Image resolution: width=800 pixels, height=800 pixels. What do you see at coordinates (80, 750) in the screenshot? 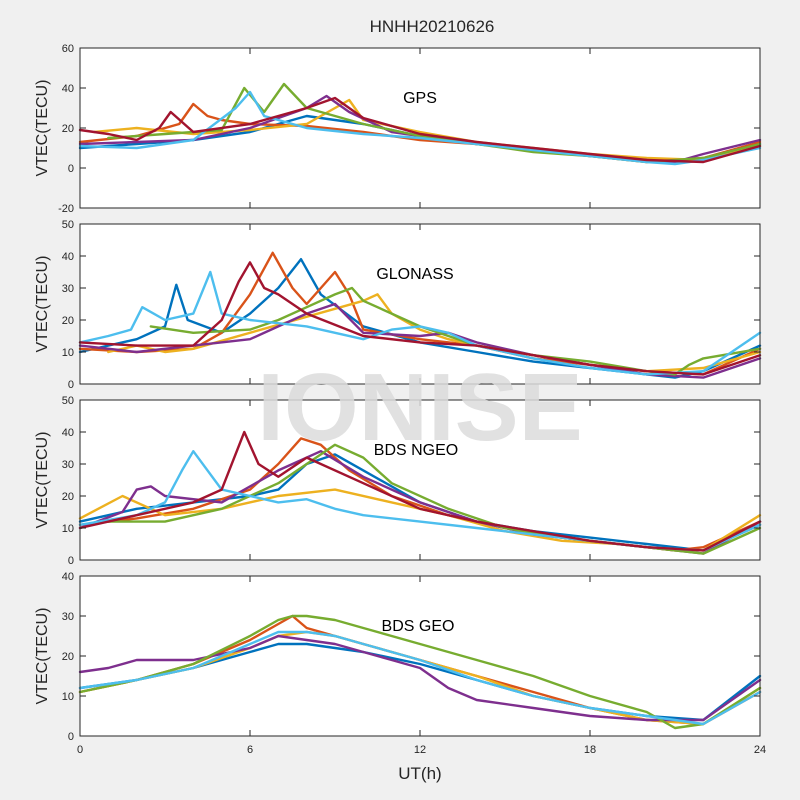
I see `x-tick-label: 0` at bounding box center [80, 750].